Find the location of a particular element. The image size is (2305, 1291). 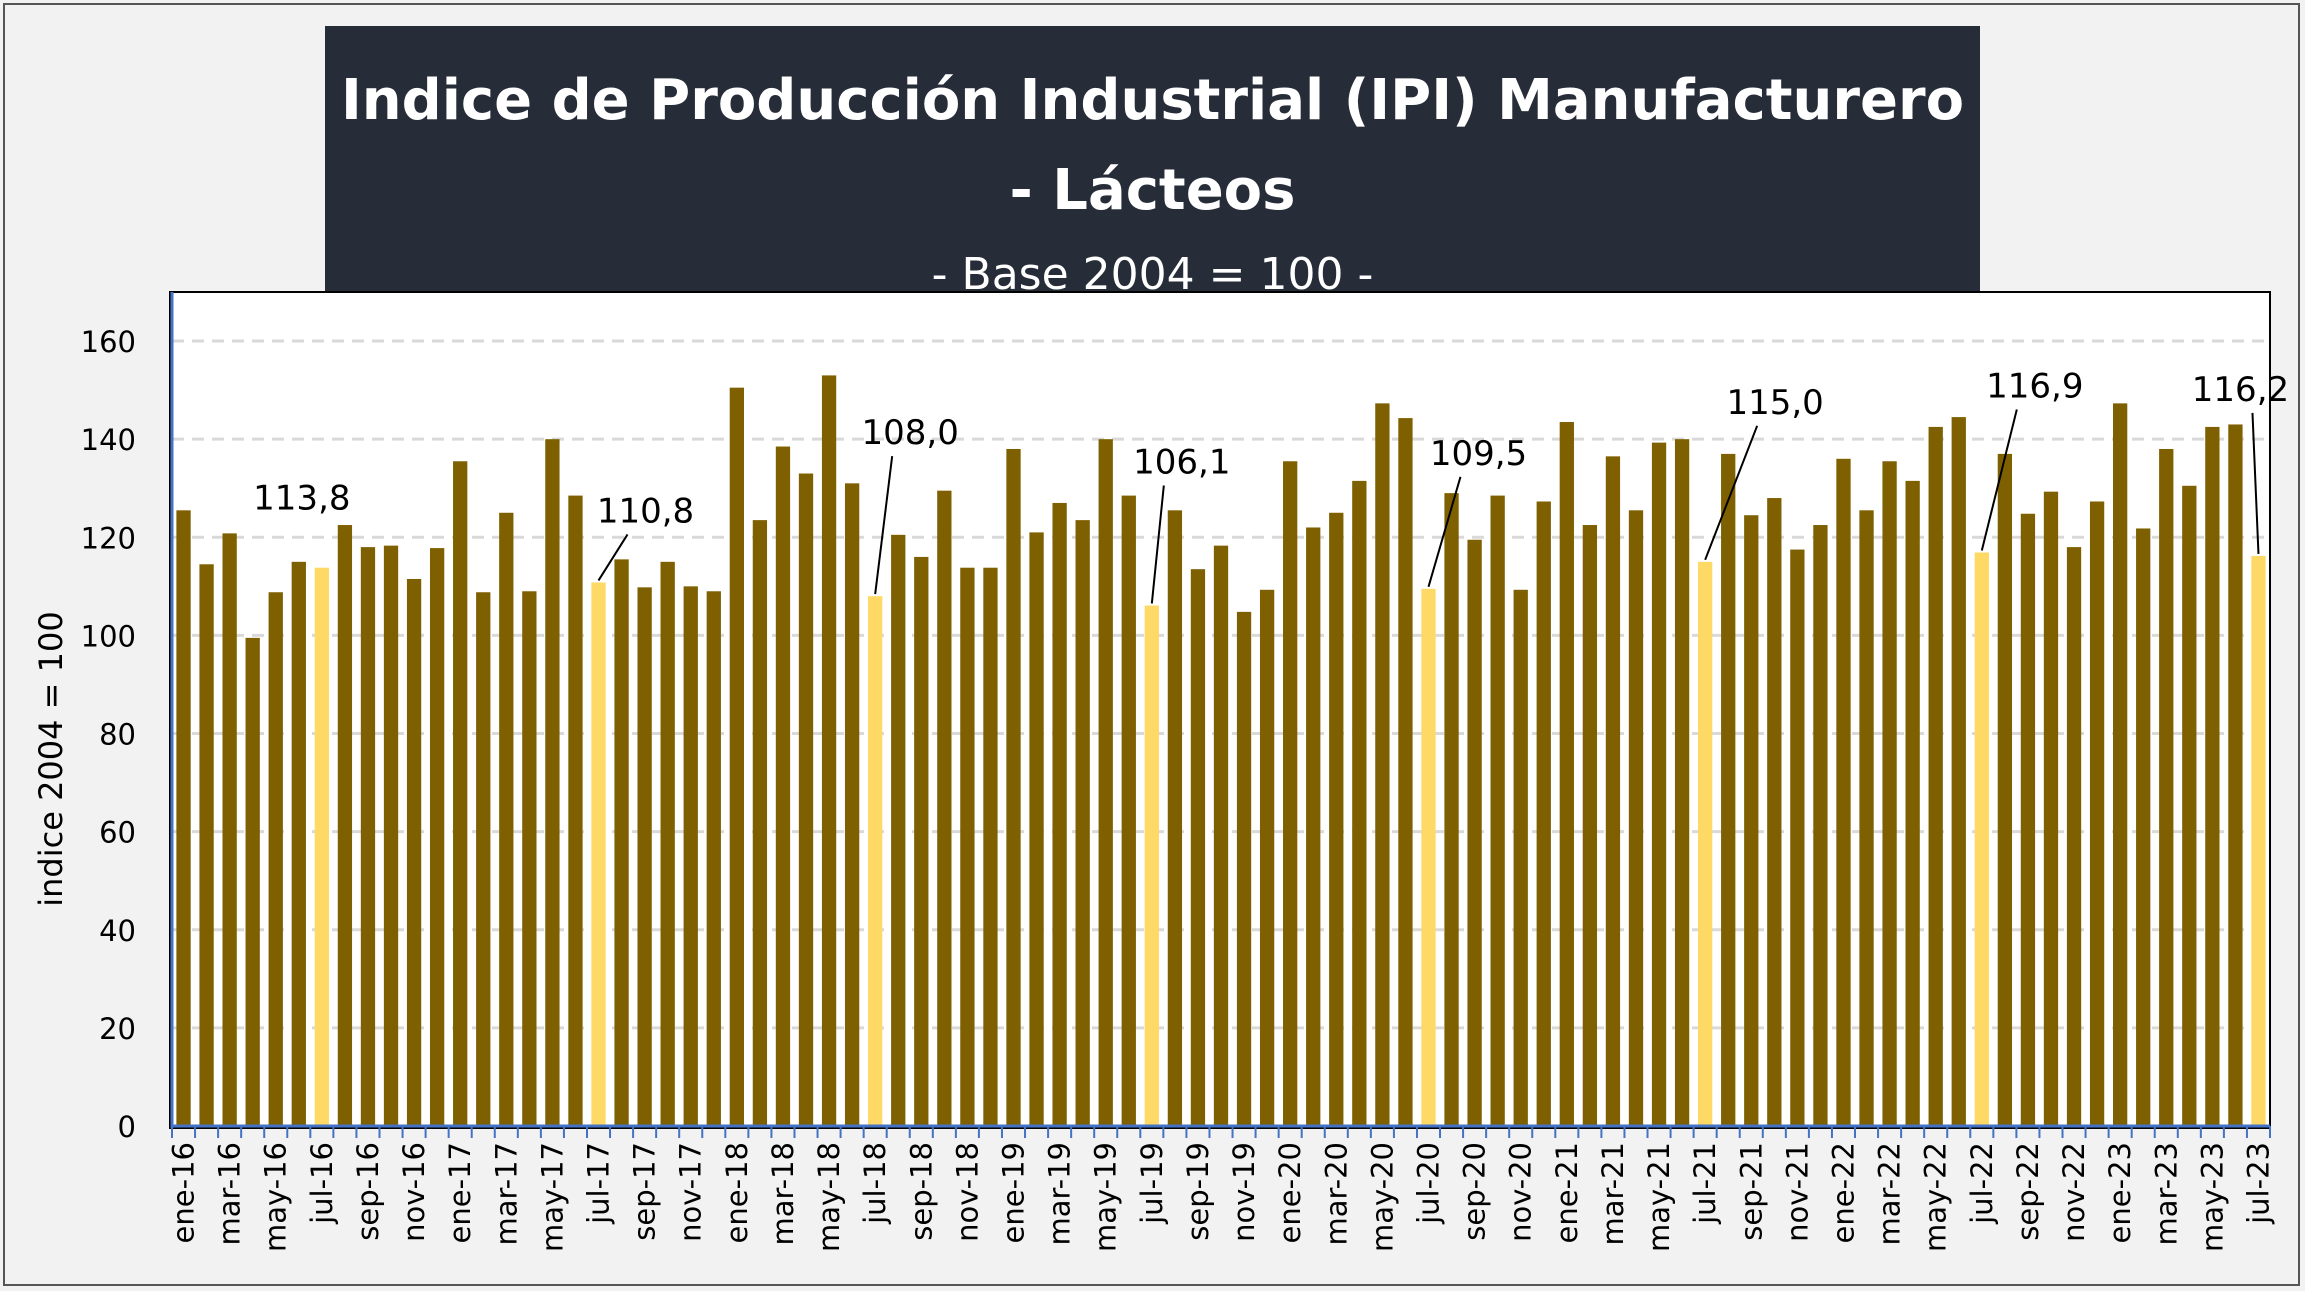

y-tick-label: 40 is located at coordinates (117, 931).